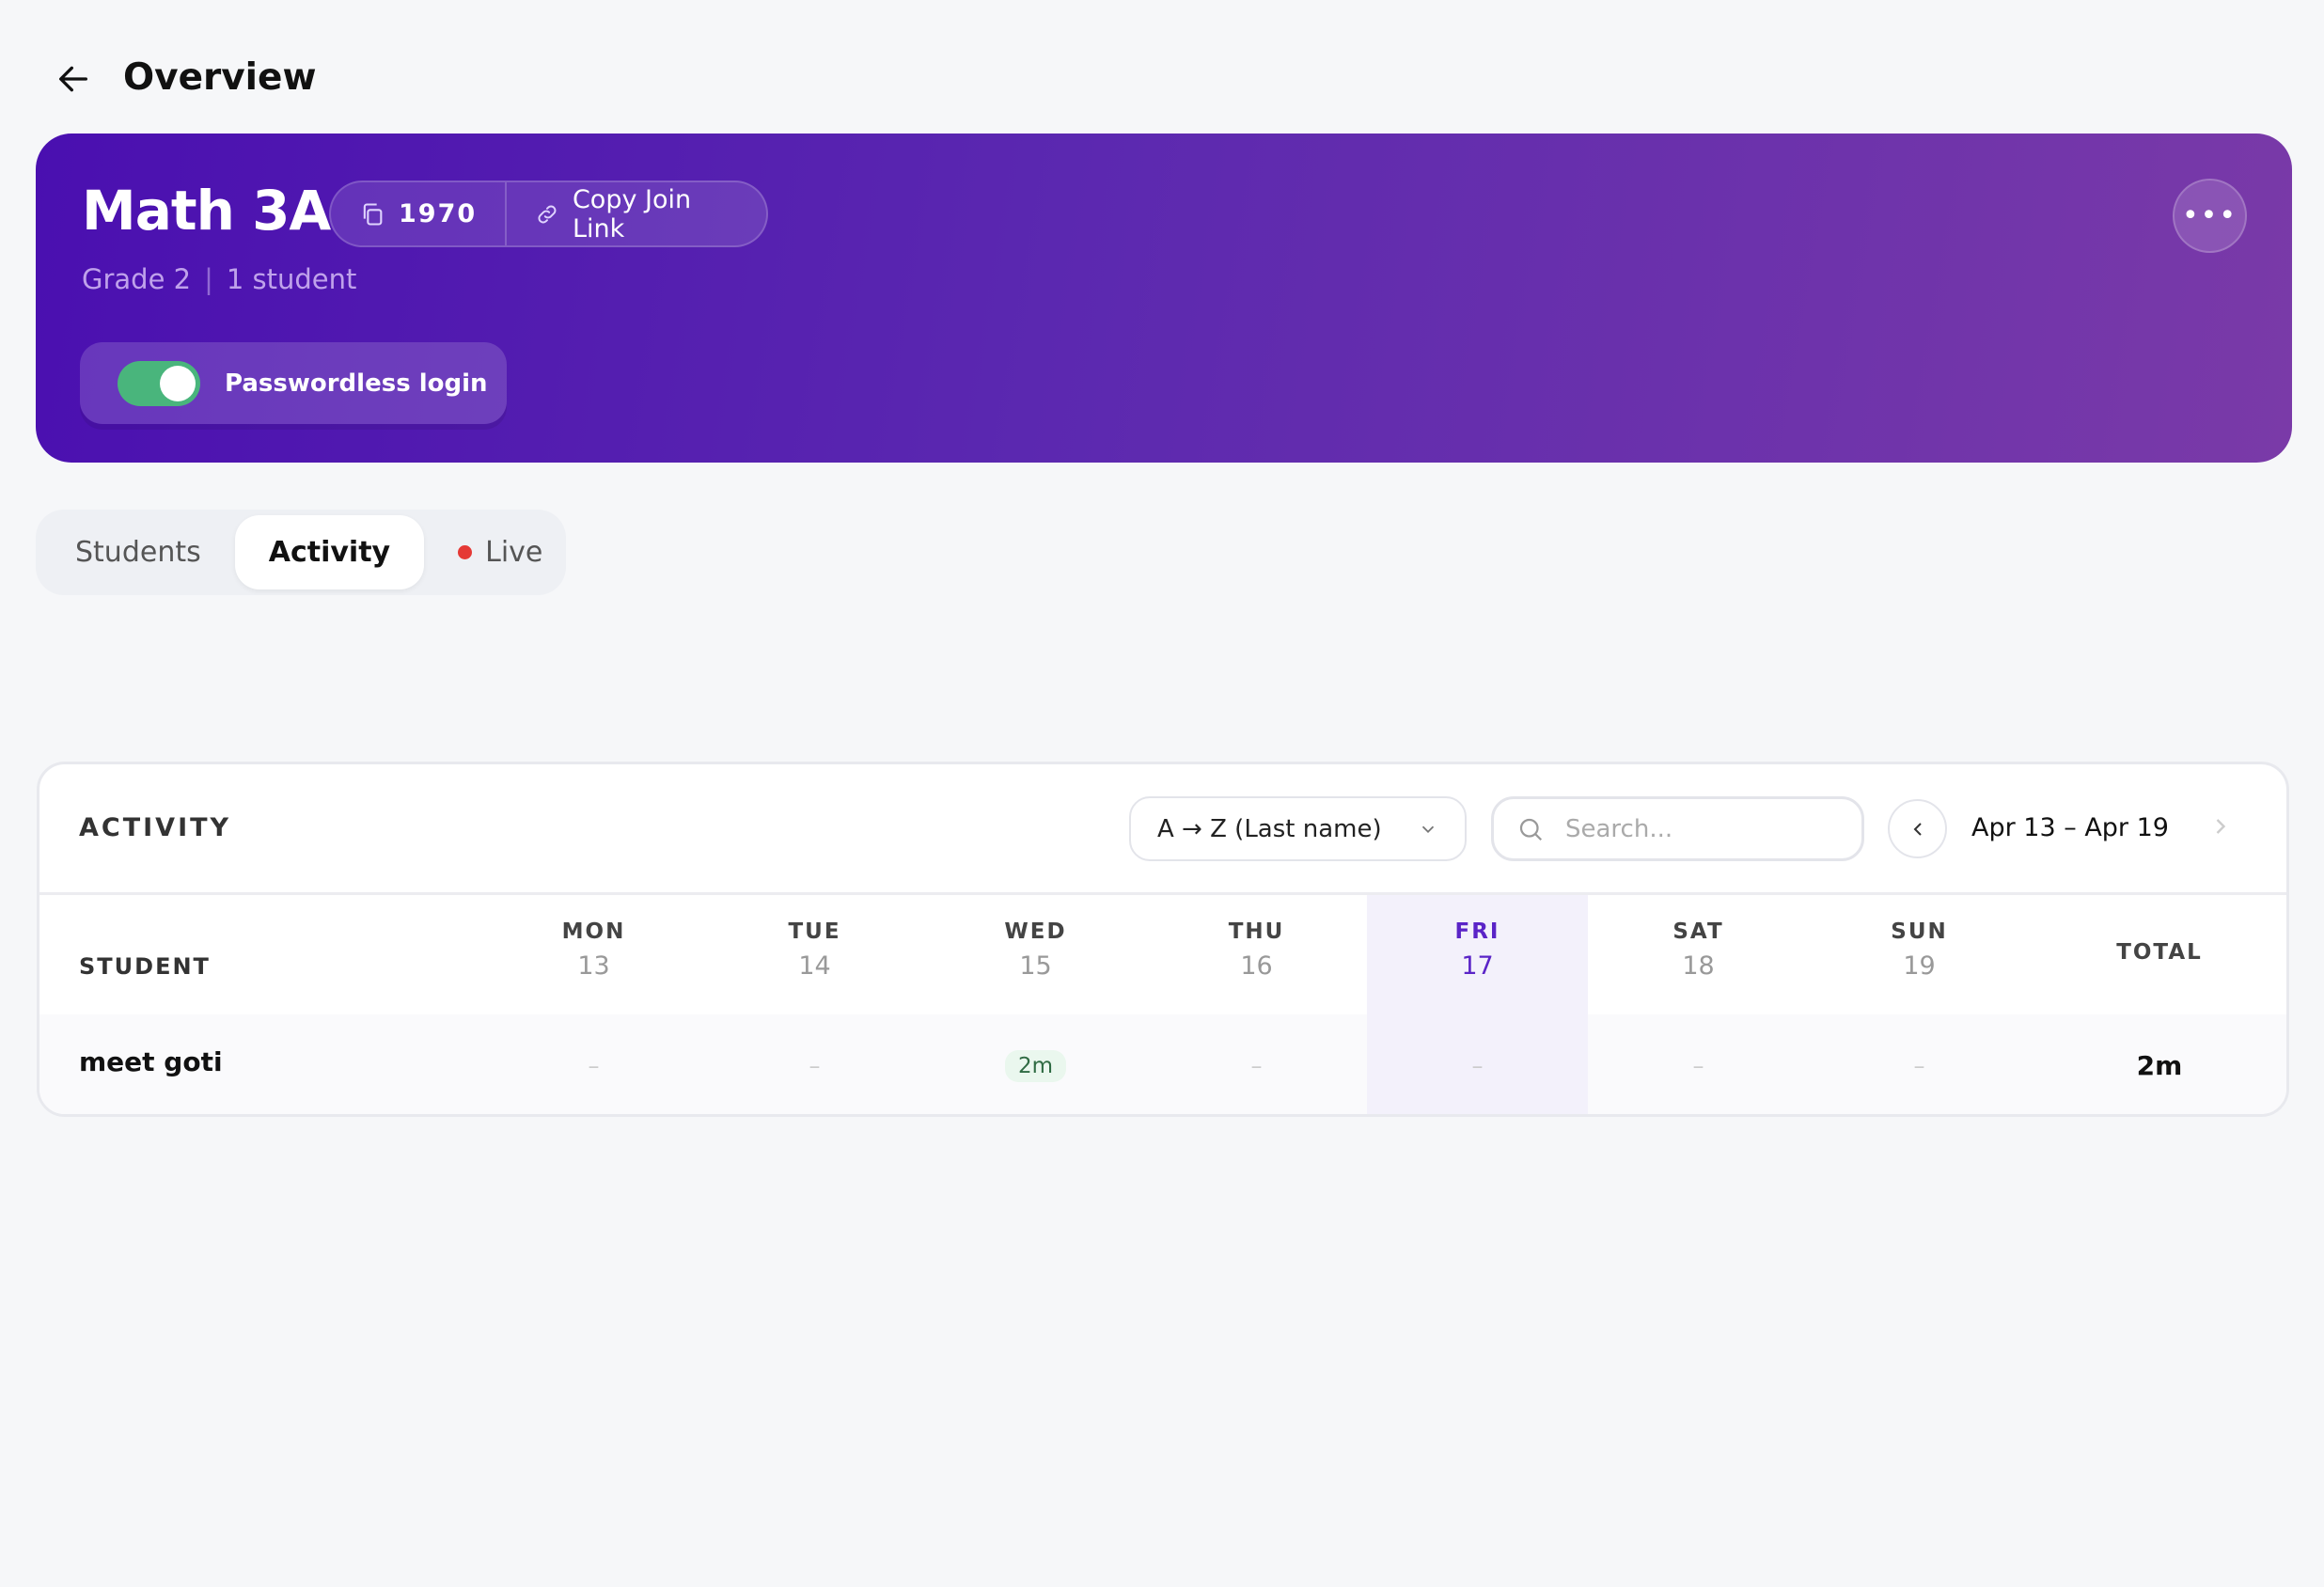 Image resolution: width=2324 pixels, height=1587 pixels. Describe the element at coordinates (632, 214) in the screenshot. I see `copy-join-link-label: Copy Join Link` at that location.